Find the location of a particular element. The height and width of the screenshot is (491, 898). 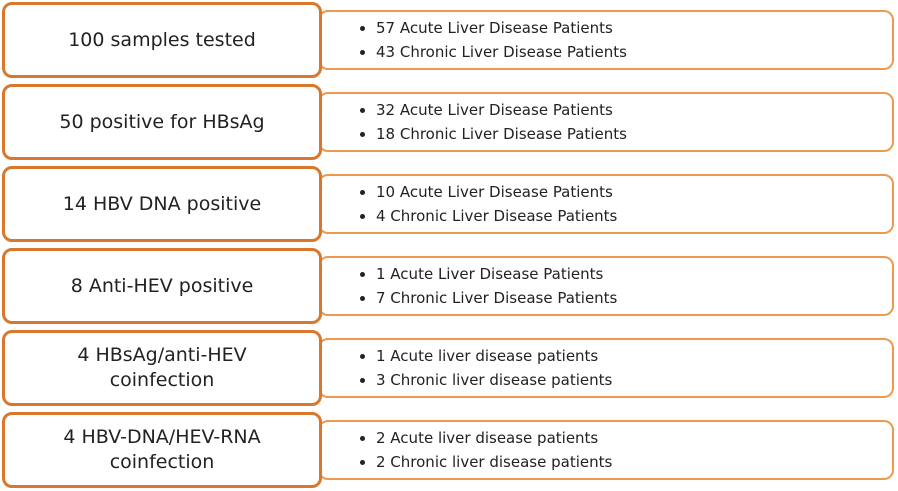

step-box: 4 HBsAg/anti-HEV coinfection is located at coordinates (162, 368).